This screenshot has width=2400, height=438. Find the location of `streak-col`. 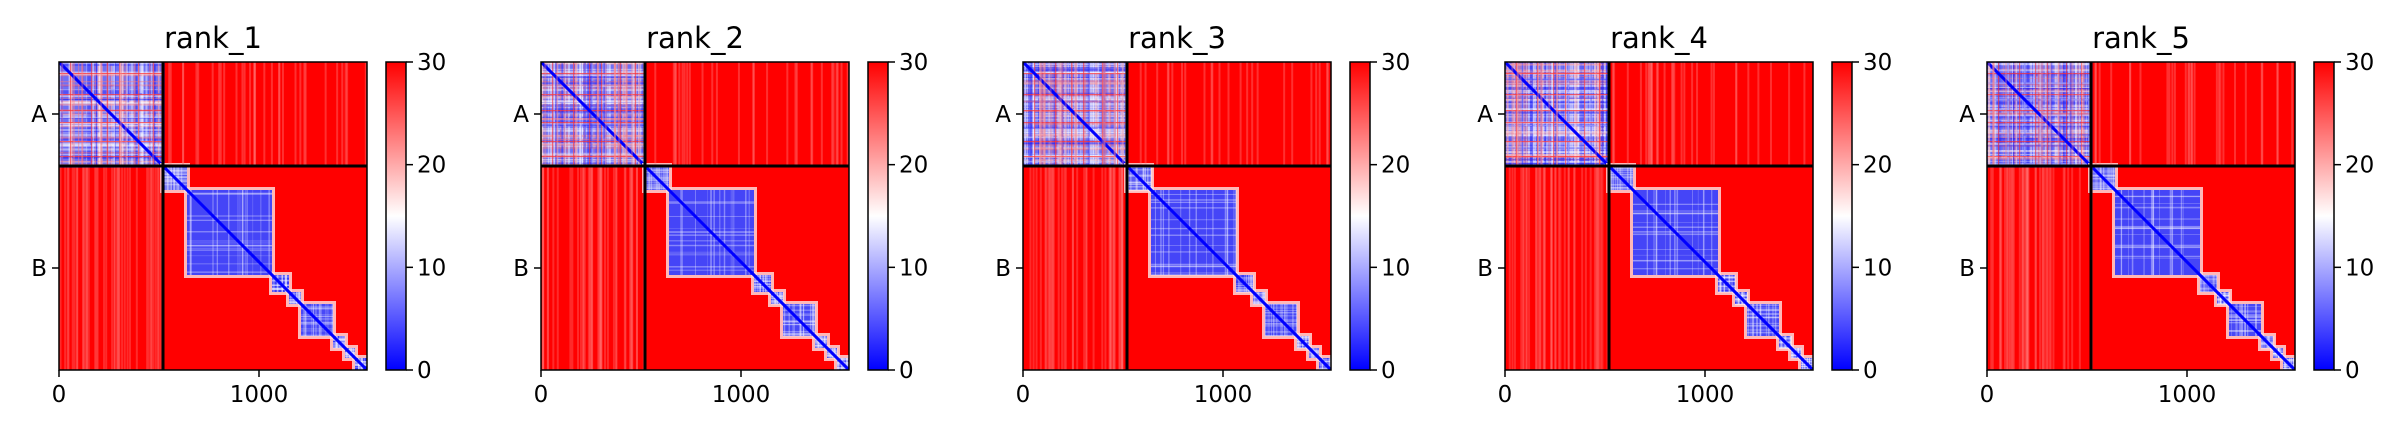

streak-col is located at coordinates (1072, 114).